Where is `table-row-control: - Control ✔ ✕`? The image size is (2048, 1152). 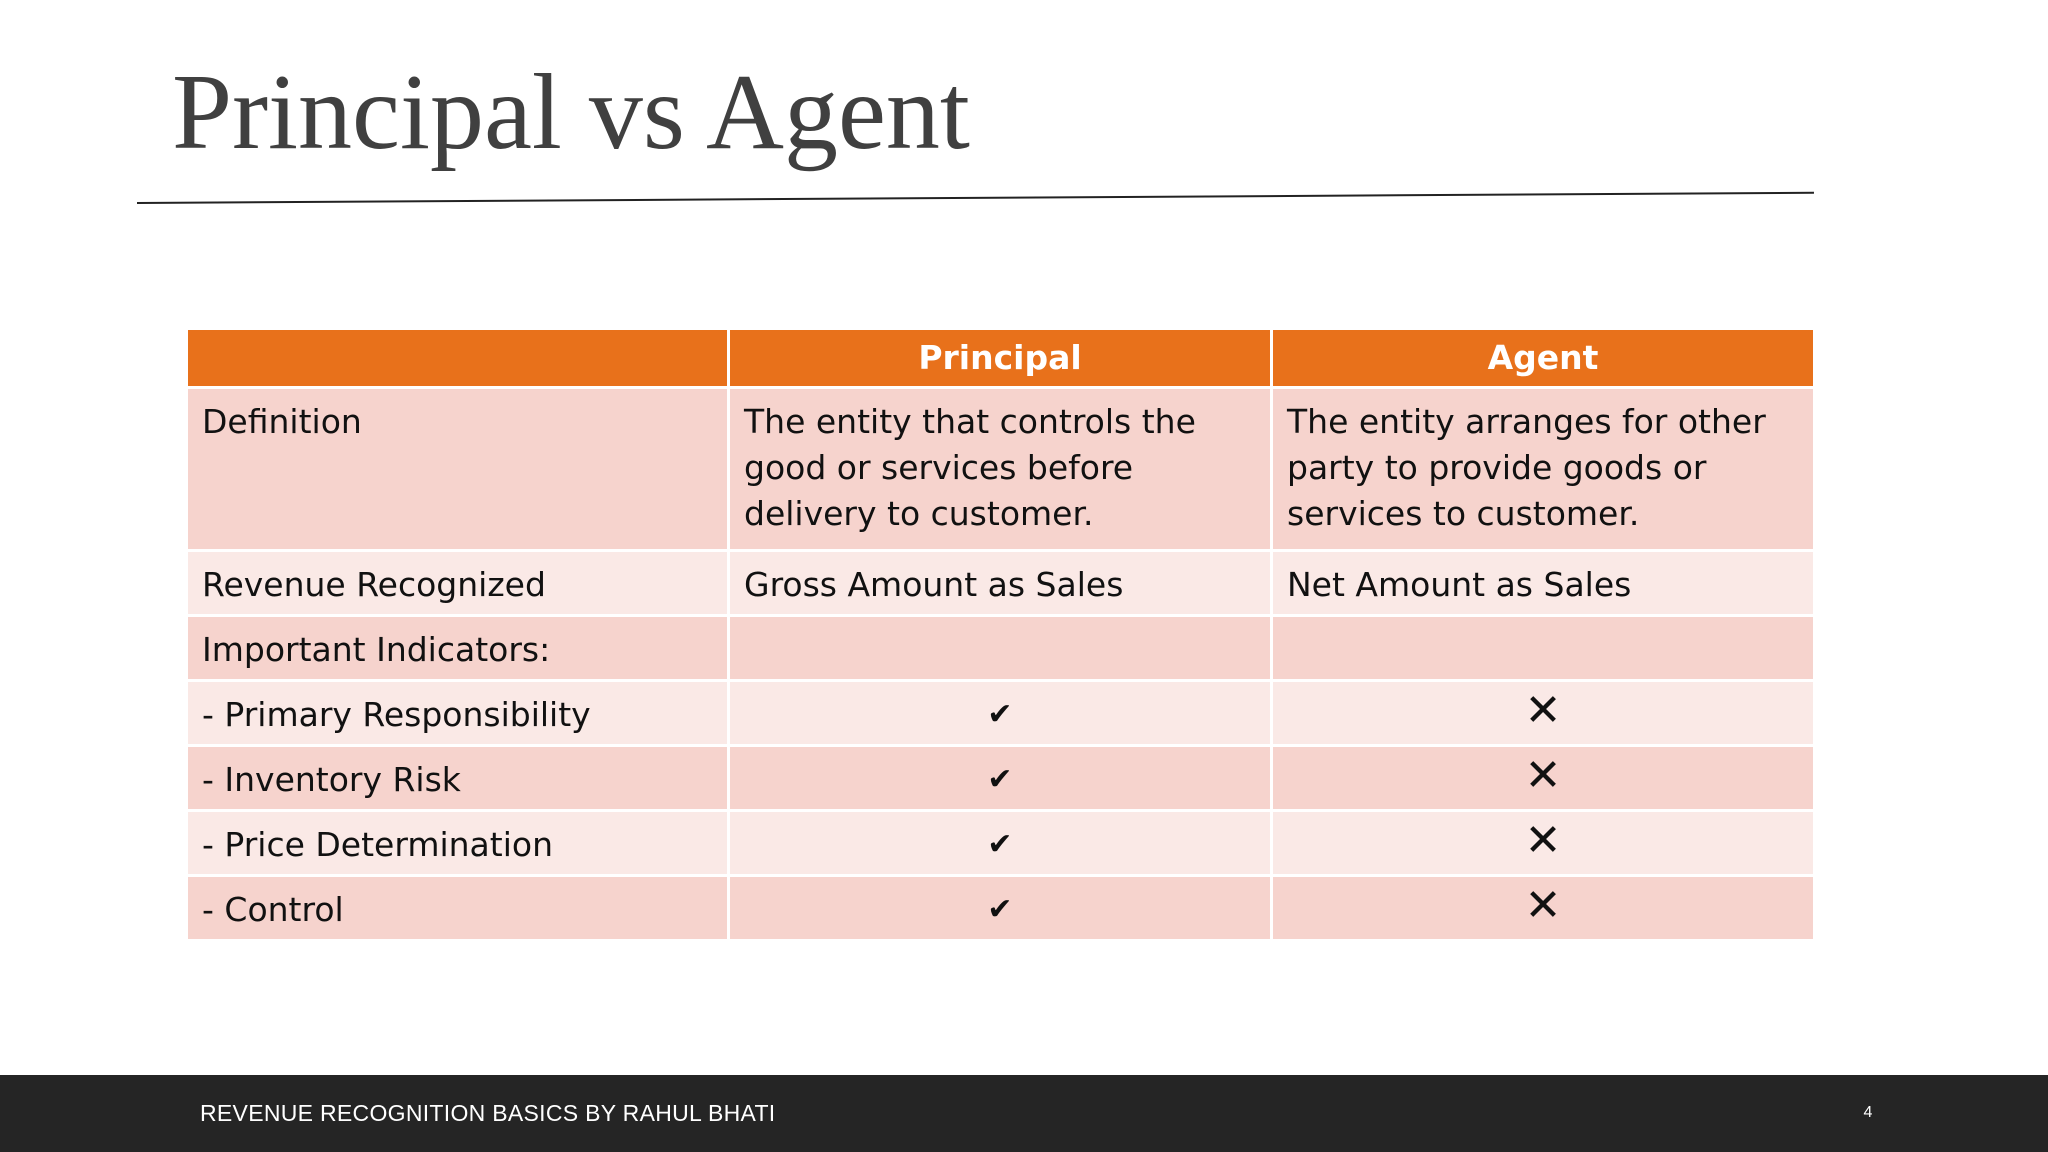
table-row-control: - Control ✔ ✕ is located at coordinates (1000, 908).